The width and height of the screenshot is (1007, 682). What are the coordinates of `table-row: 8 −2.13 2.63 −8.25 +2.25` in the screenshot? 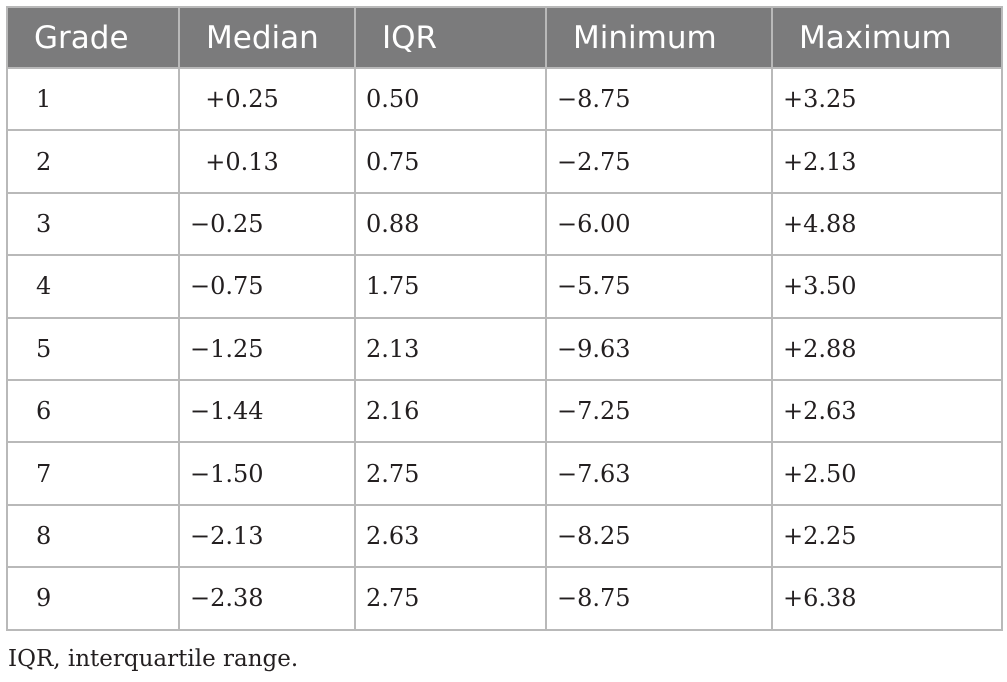 It's located at (504, 536).